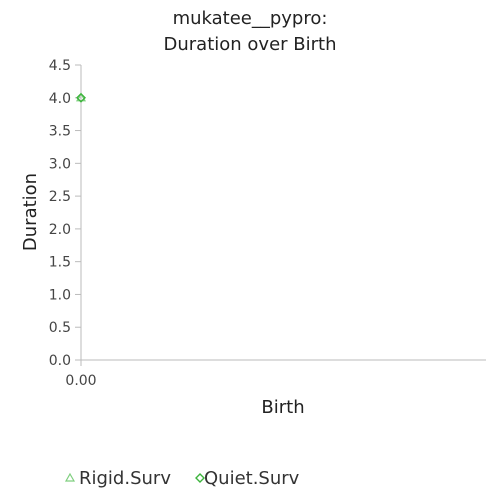  What do you see at coordinates (252, 478) in the screenshot?
I see `legend-label: Quiet.Surv` at bounding box center [252, 478].